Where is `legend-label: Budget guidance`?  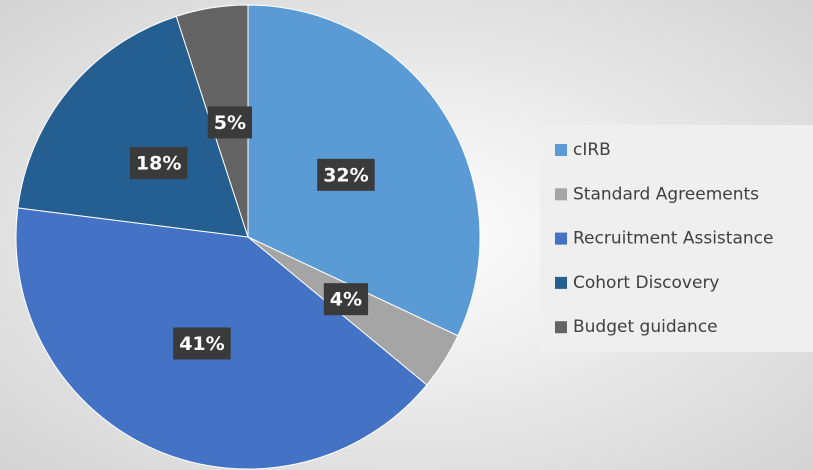 legend-label: Budget guidance is located at coordinates (645, 327).